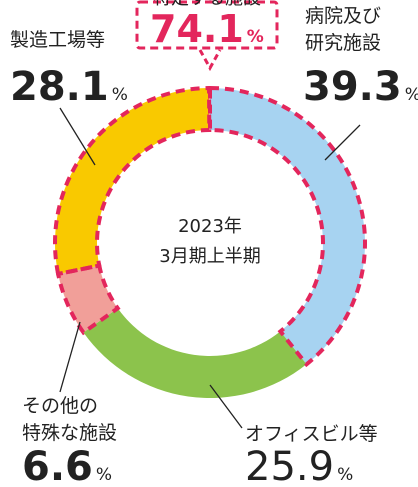 This screenshot has height=487, width=418. Describe the element at coordinates (209, 256) in the screenshot. I see `center-text: 3月期上半期` at that location.